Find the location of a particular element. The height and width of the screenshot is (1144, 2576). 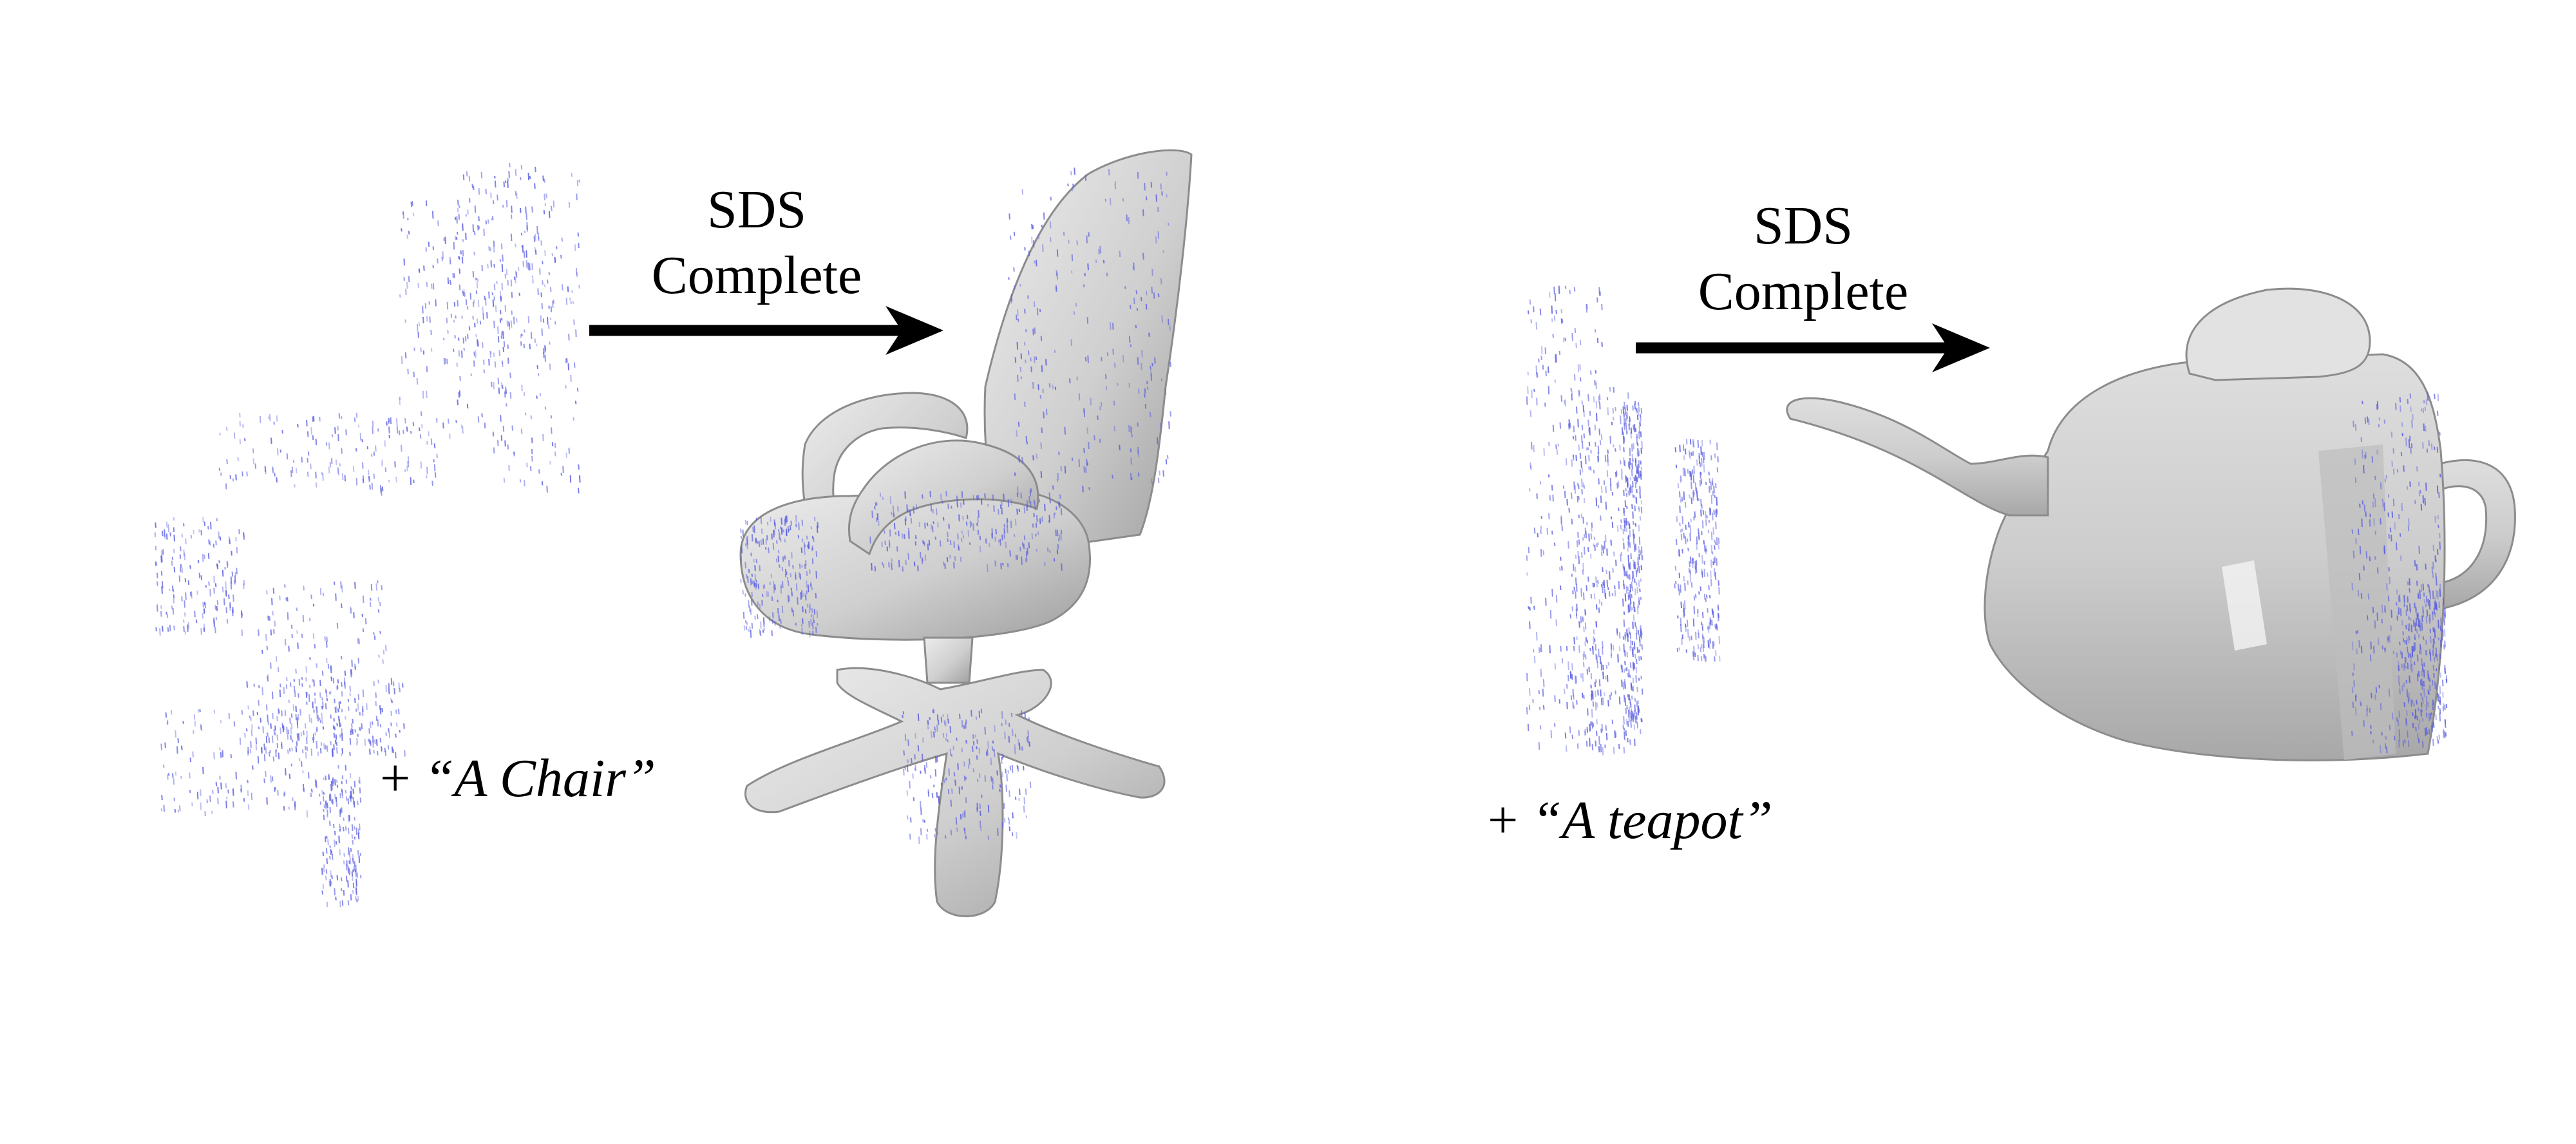

chair-text-prompt: + “A Chair” is located at coordinates (518, 778).